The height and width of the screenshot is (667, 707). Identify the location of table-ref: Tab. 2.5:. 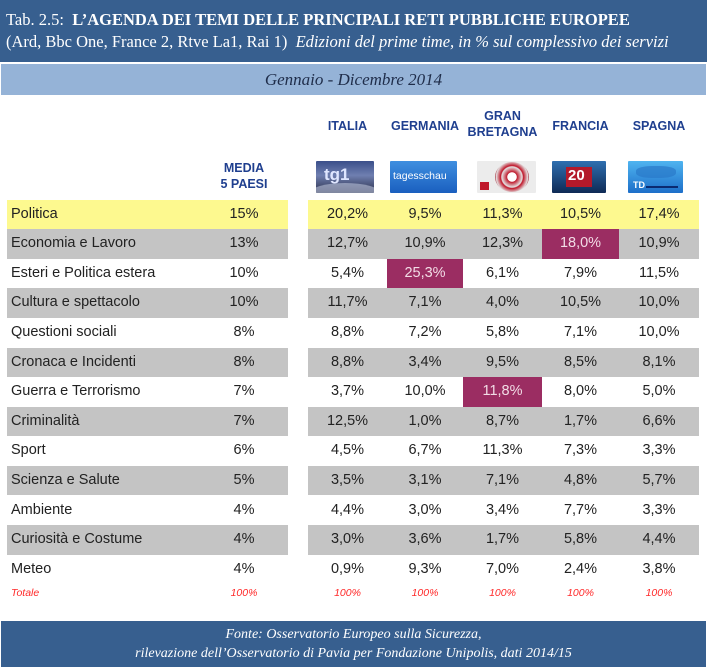
(35, 19).